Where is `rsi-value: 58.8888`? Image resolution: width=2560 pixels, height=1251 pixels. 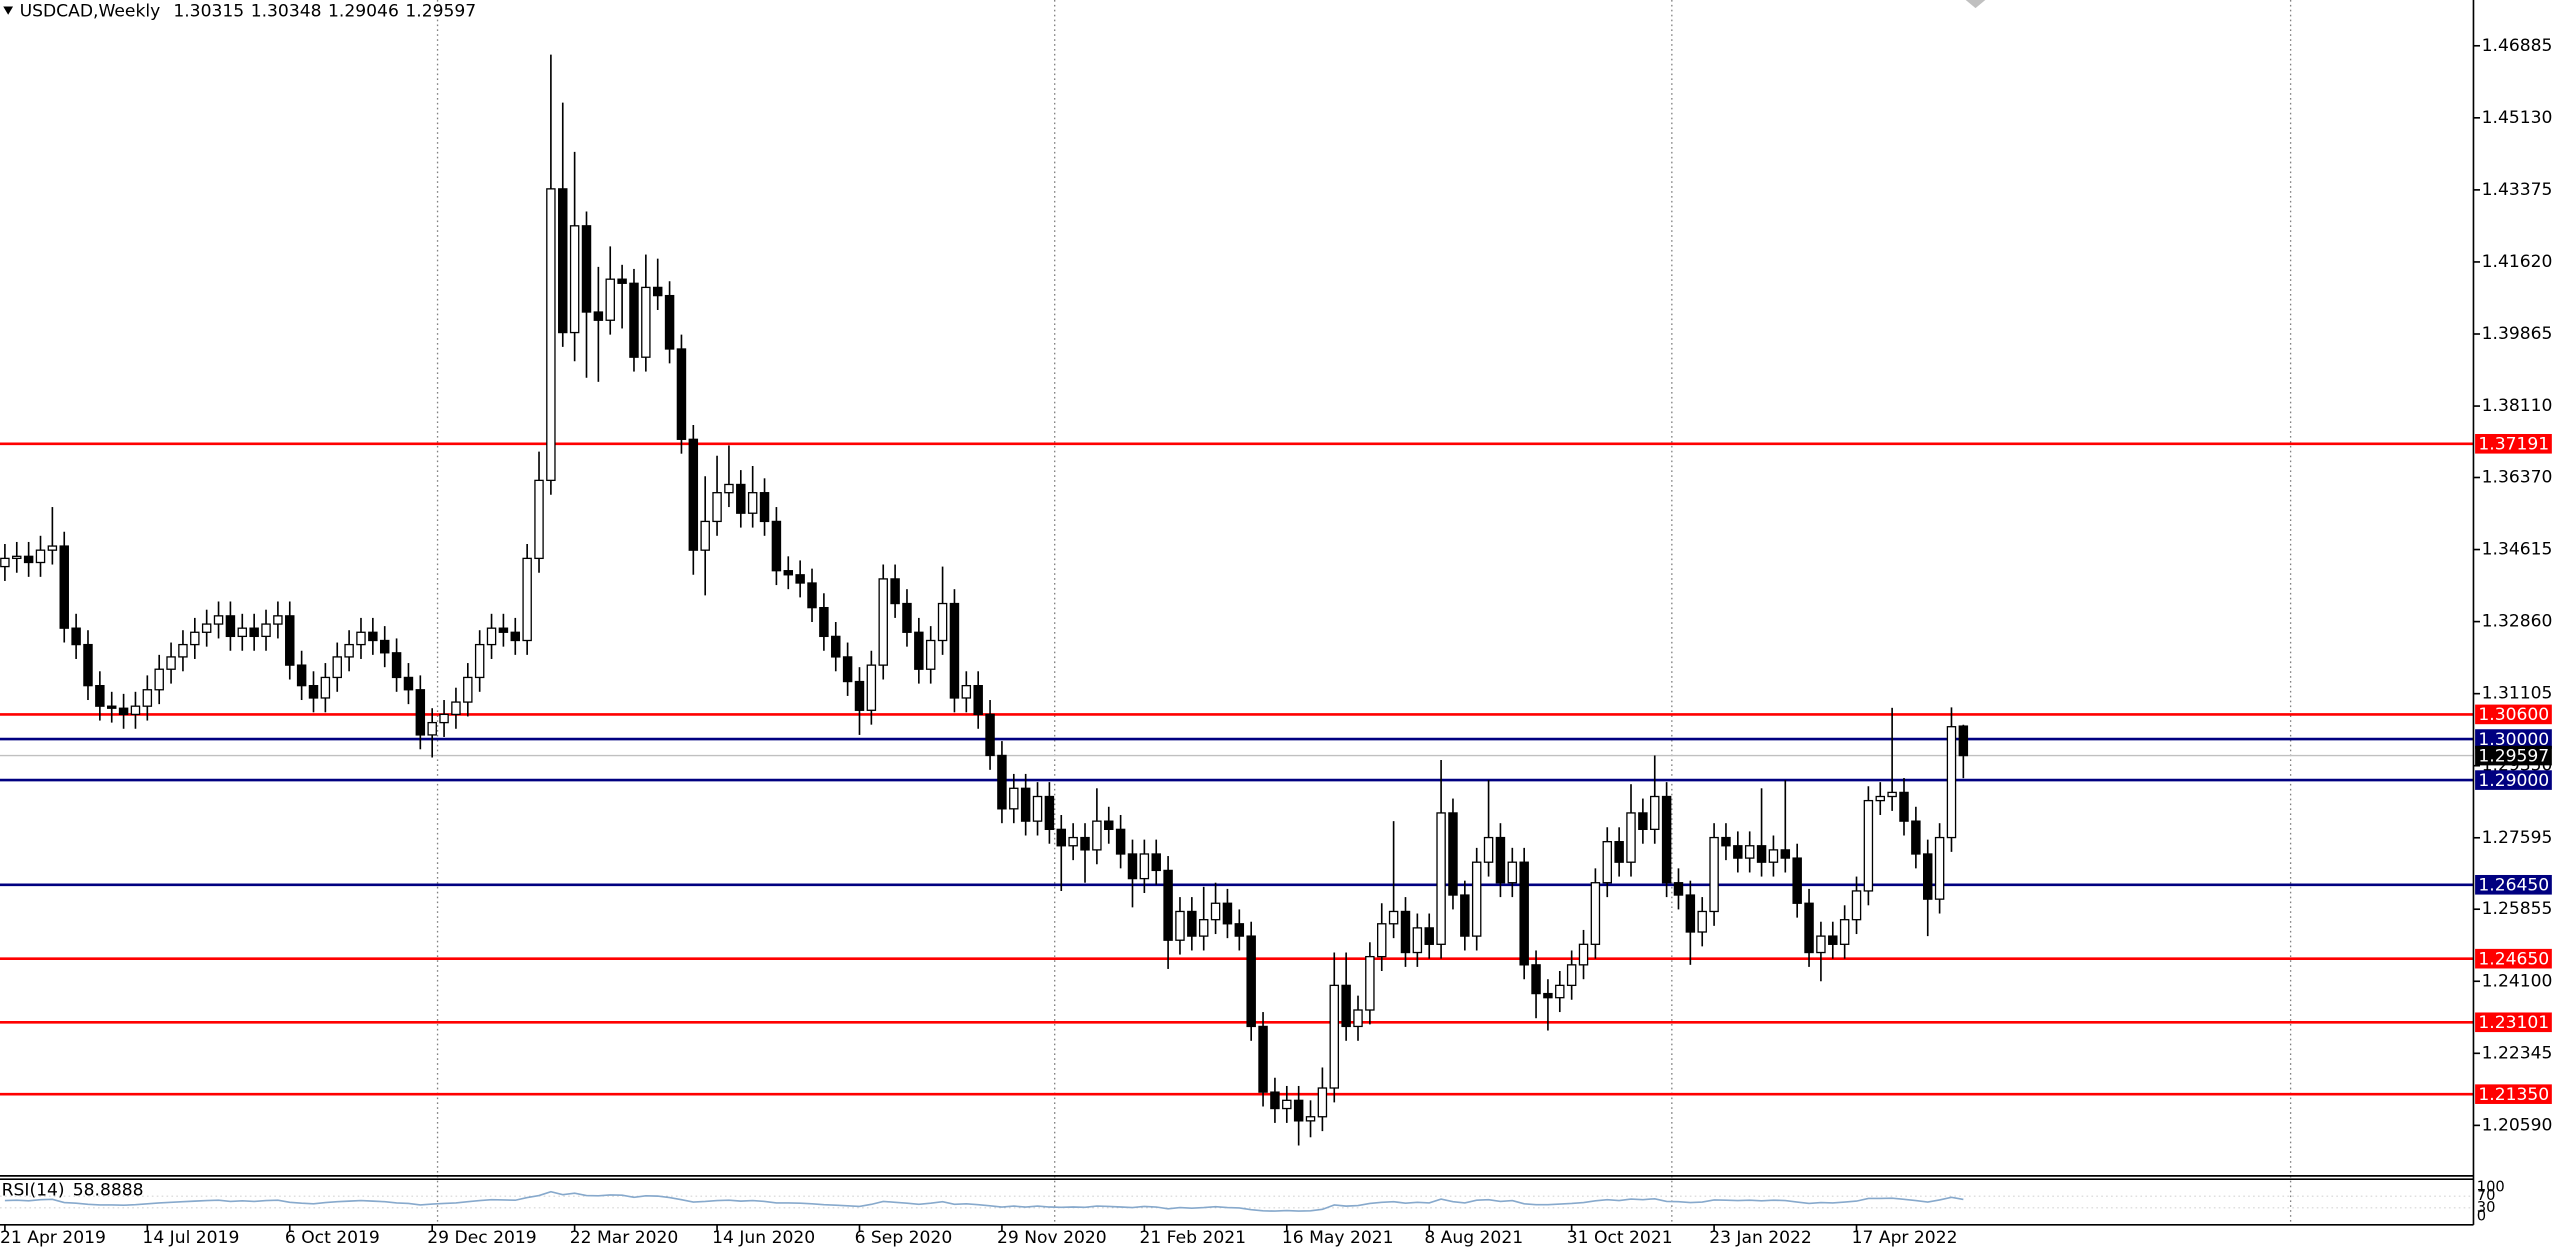 rsi-value: 58.8888 is located at coordinates (108, 1191).